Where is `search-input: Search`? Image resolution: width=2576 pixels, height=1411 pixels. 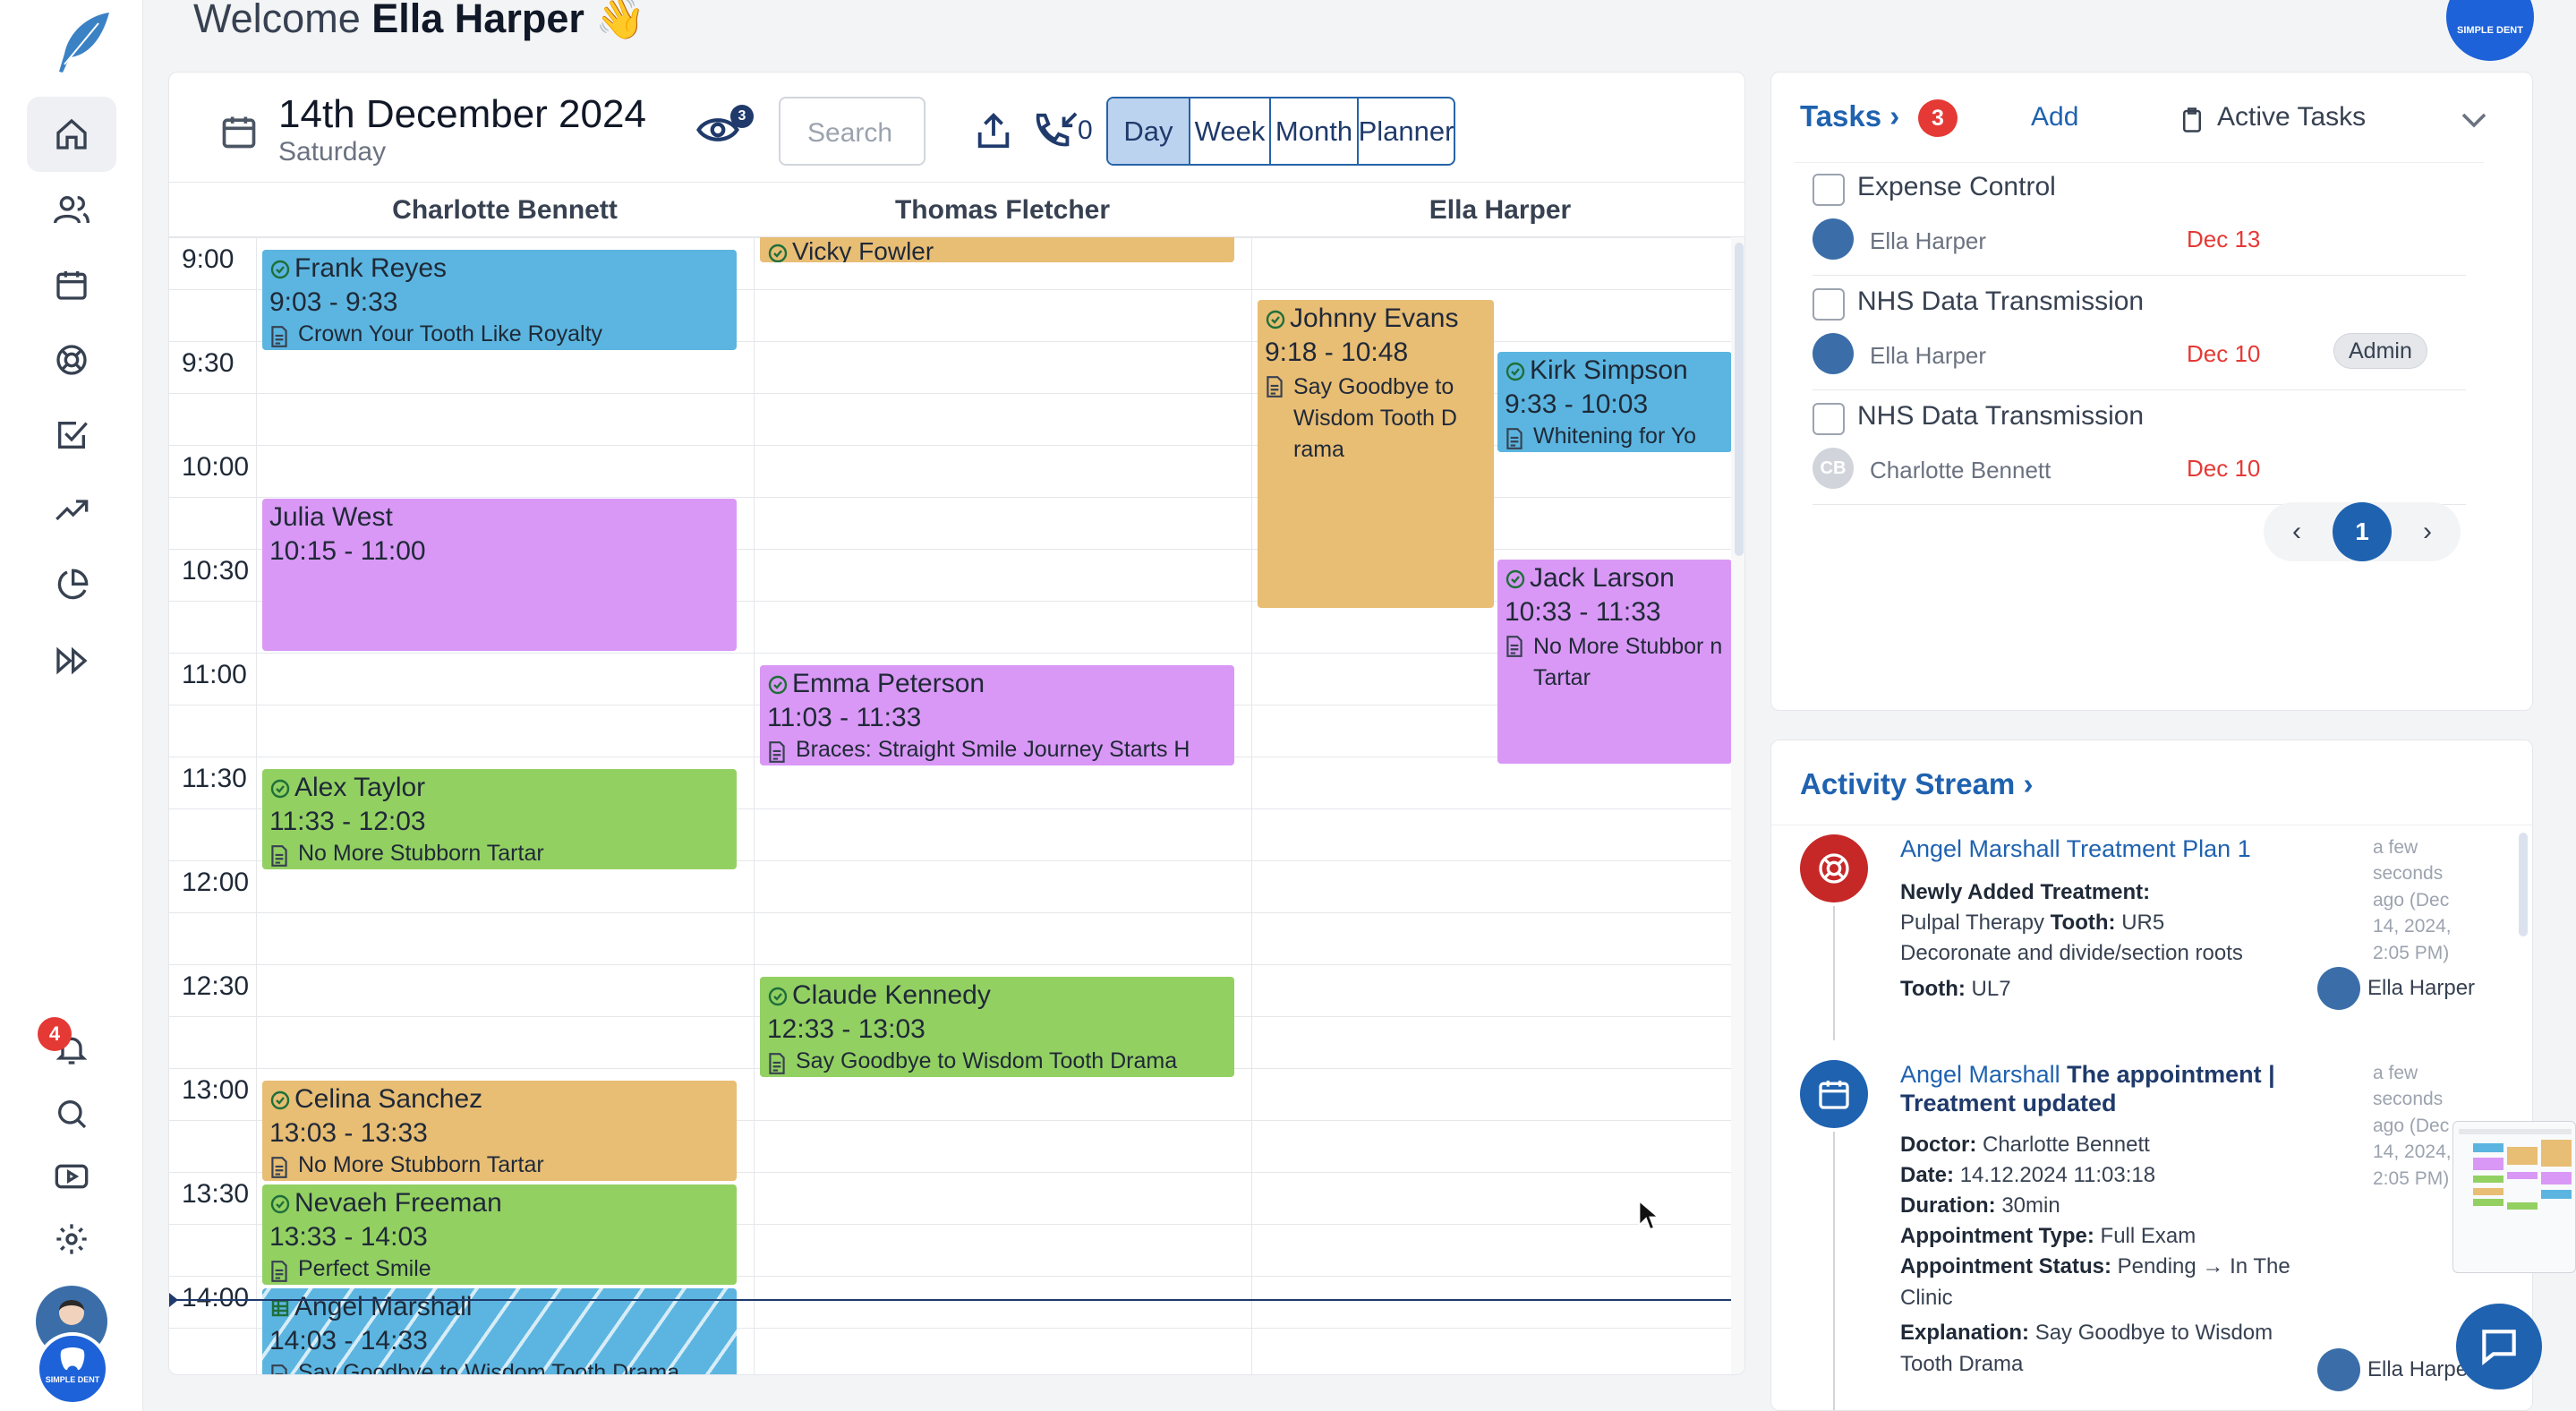 search-input: Search is located at coordinates (852, 131).